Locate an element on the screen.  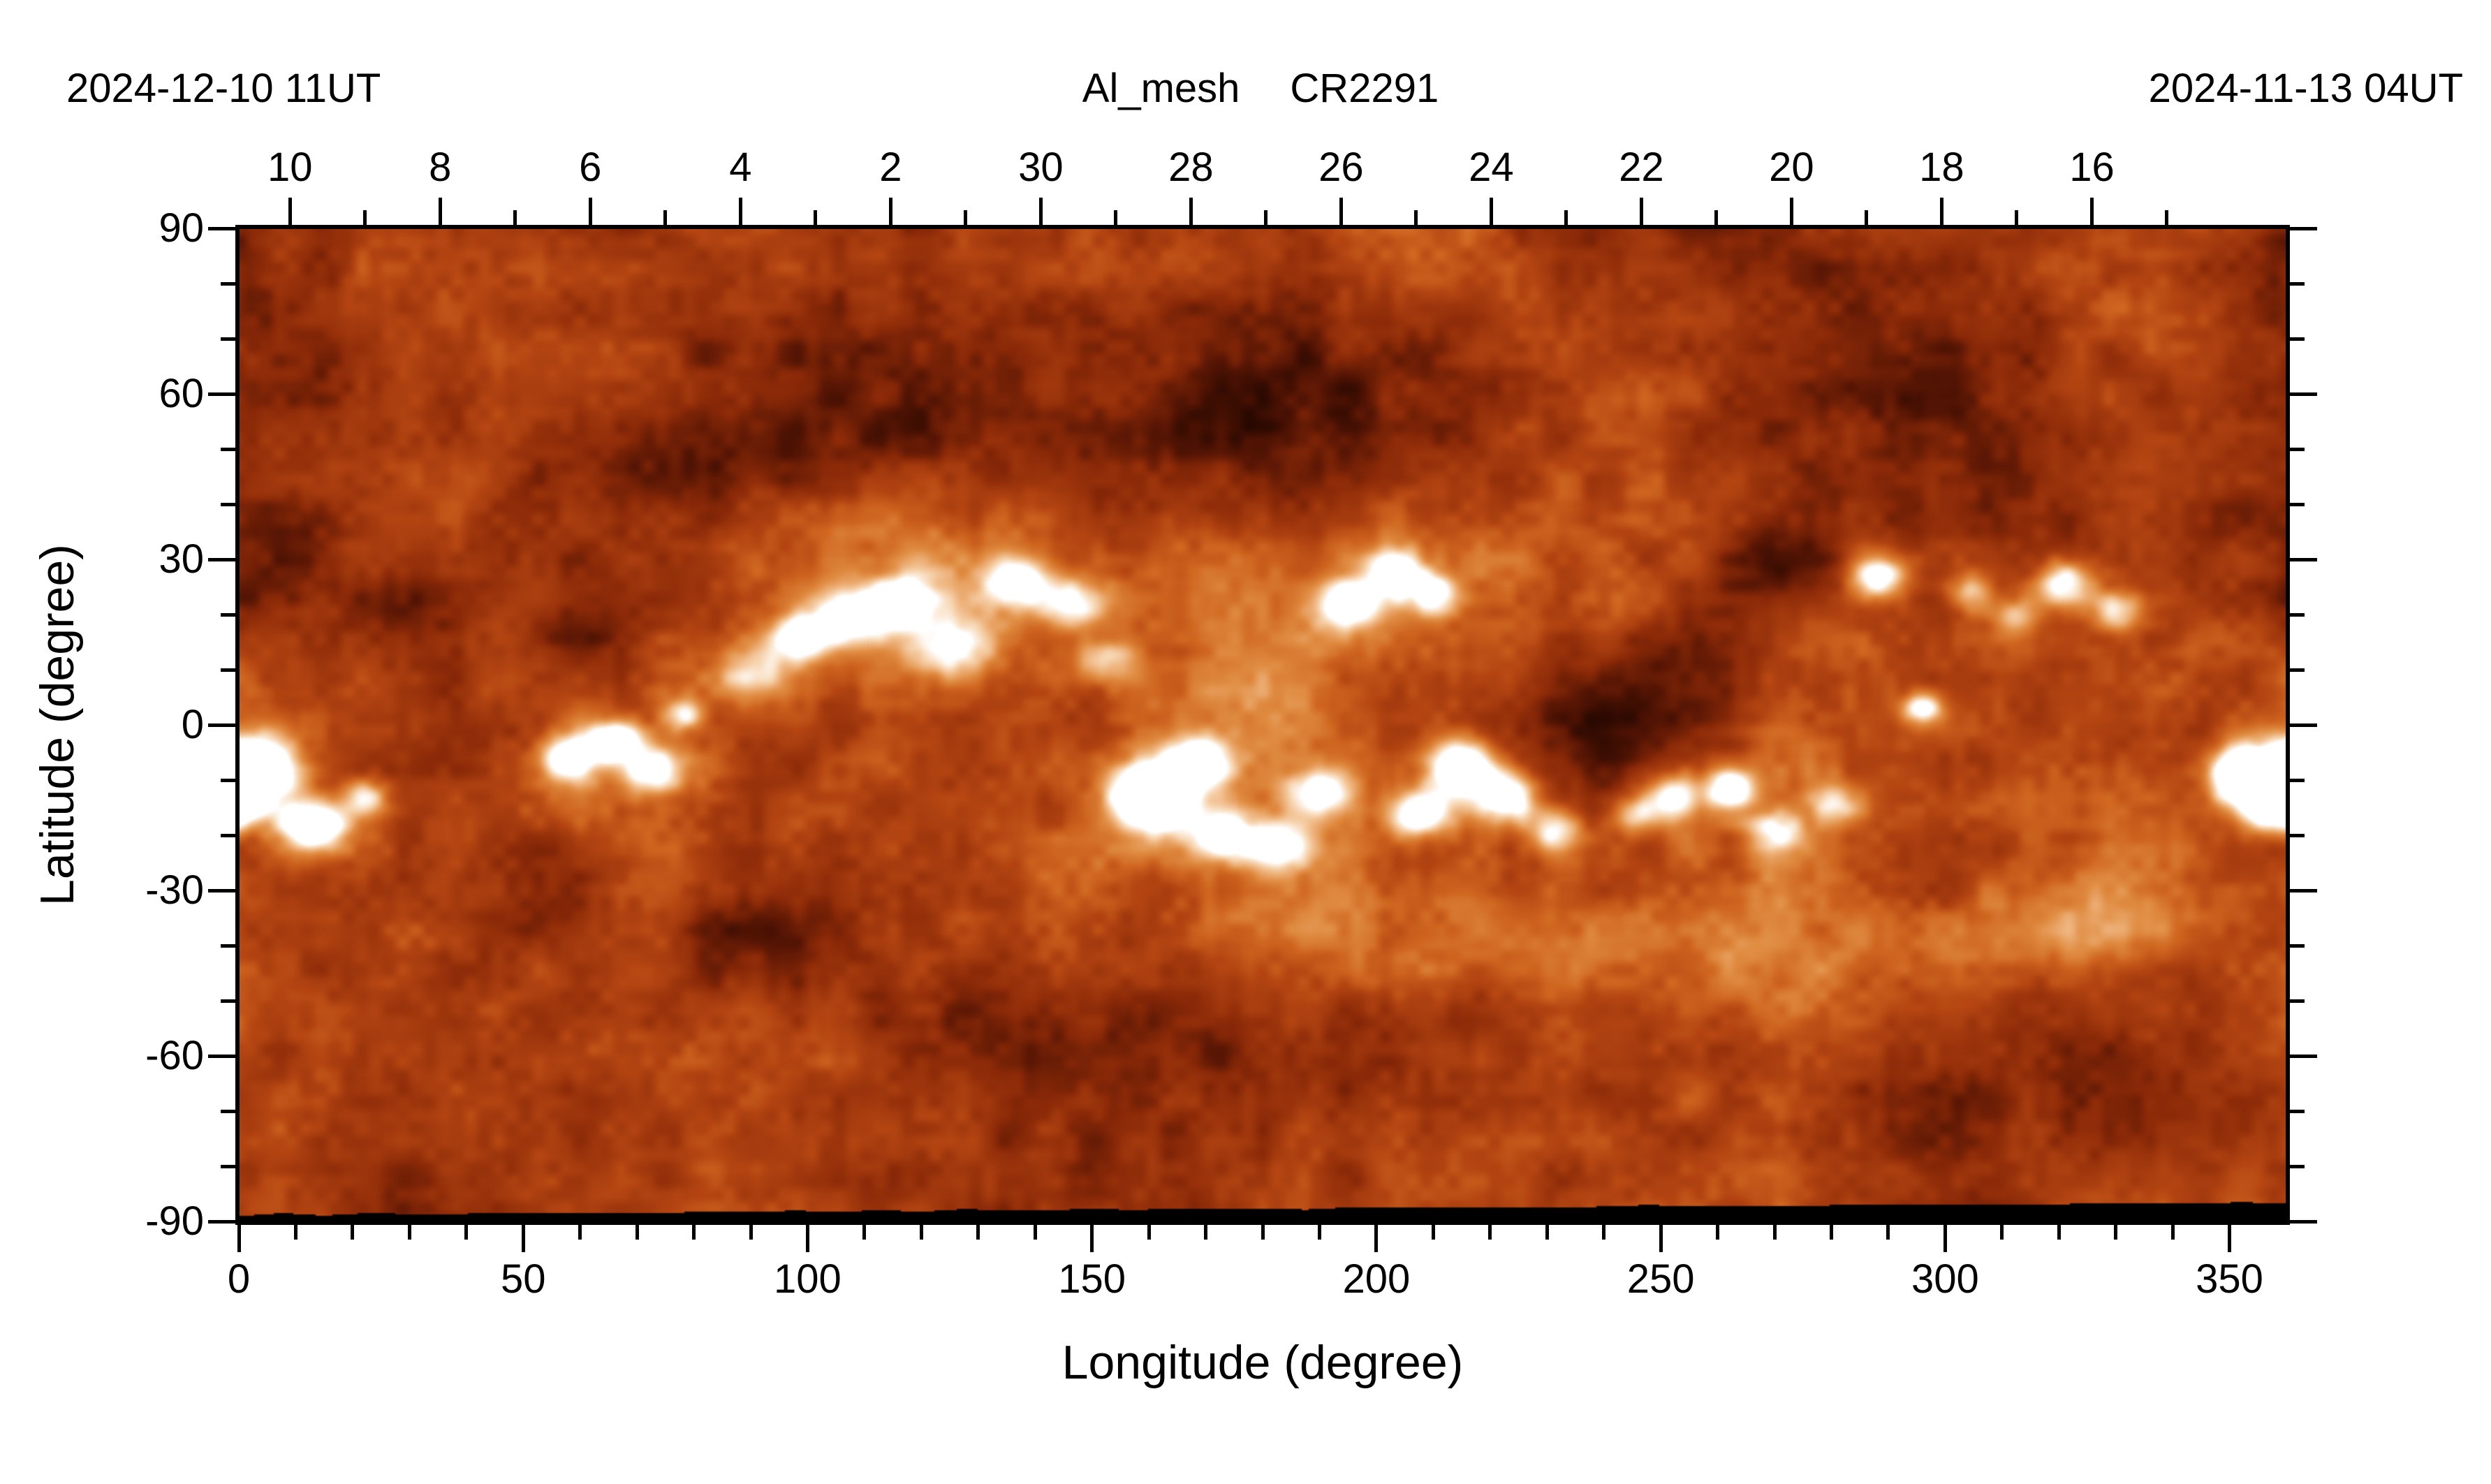
x-tick-label: 300 is located at coordinates (1945, 1279).